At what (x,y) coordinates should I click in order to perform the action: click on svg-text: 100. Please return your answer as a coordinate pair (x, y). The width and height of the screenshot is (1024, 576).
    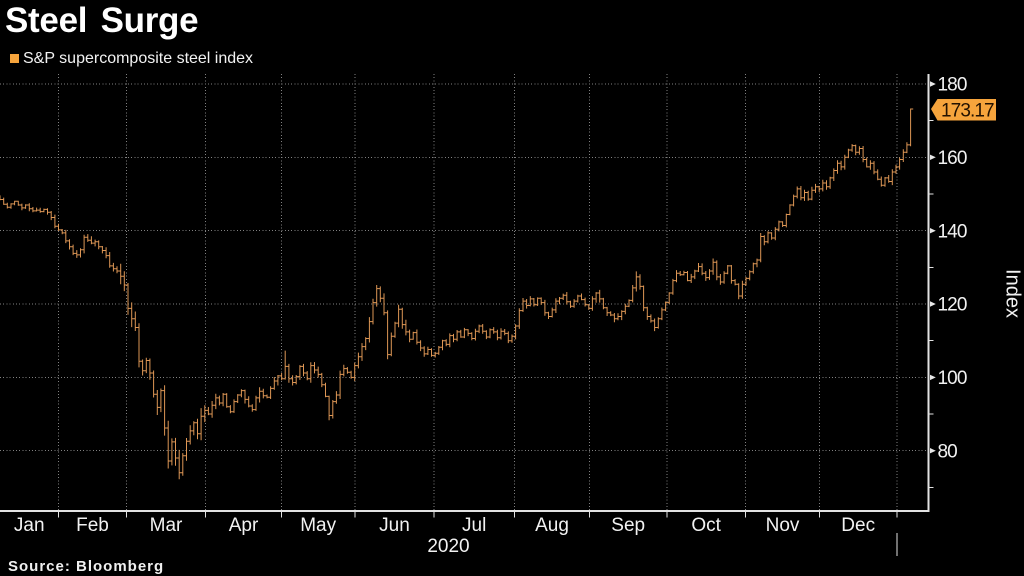
    Looking at the image, I should click on (952, 378).